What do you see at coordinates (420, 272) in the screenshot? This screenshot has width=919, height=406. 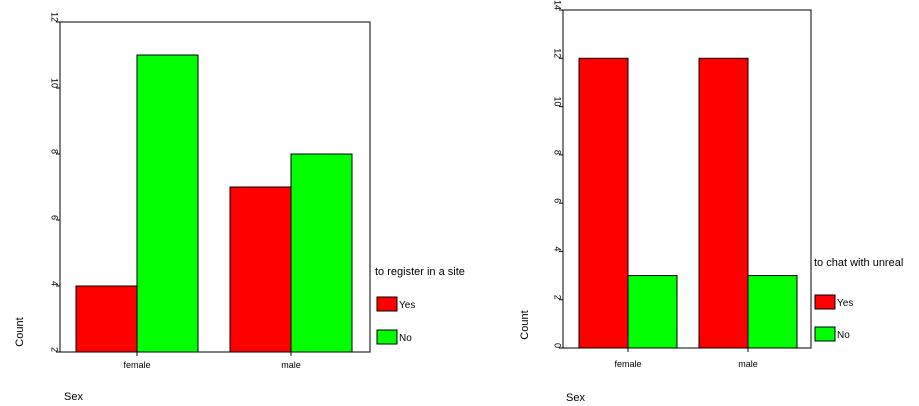 I see `legend-title: to register in a site` at bounding box center [420, 272].